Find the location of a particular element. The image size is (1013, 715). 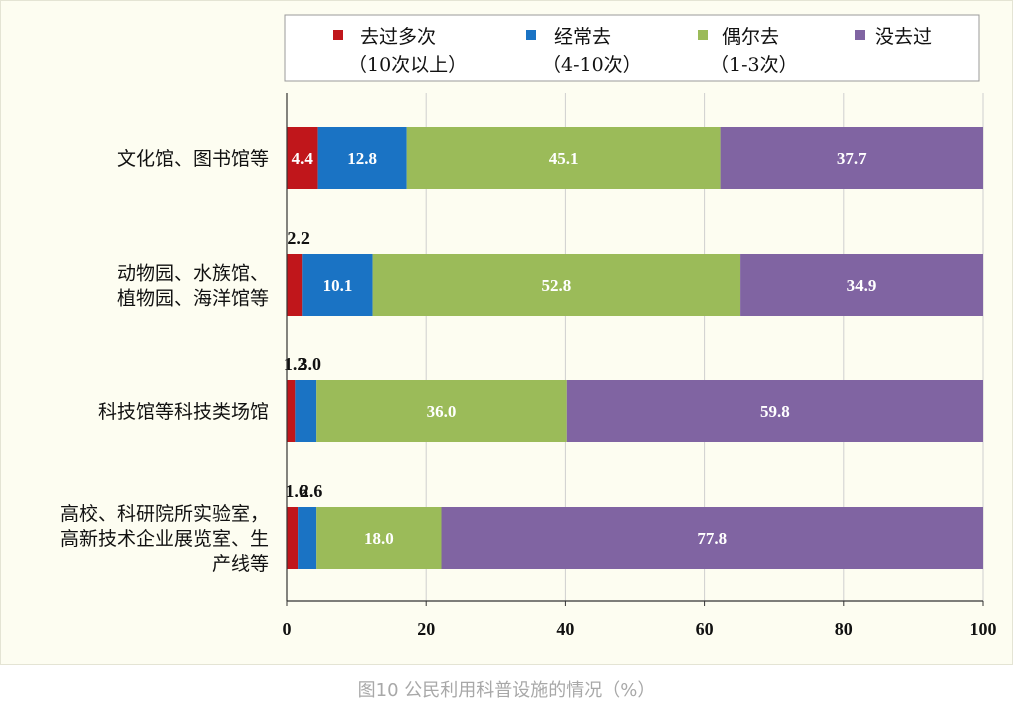

x-tick-label-60: 60 is located at coordinates (705, 629).